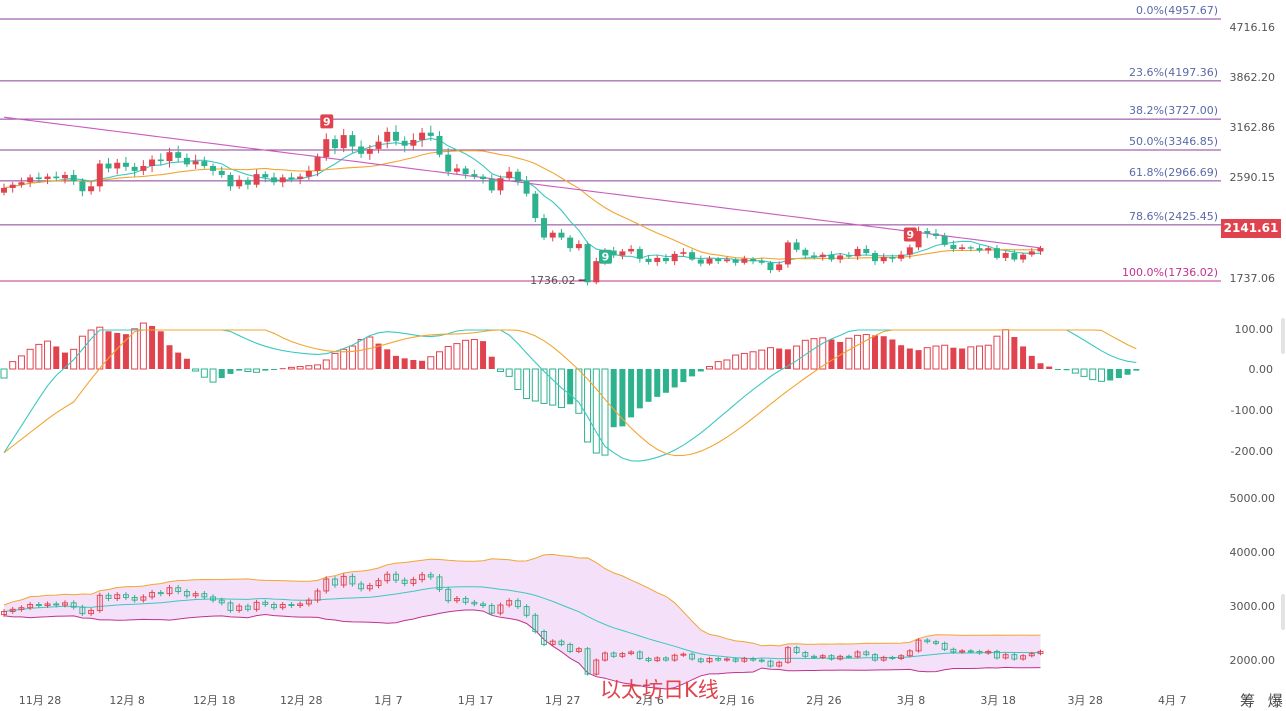 This screenshot has width=1286, height=711. I want to click on td-badge-text-1: 9, so click(606, 257).